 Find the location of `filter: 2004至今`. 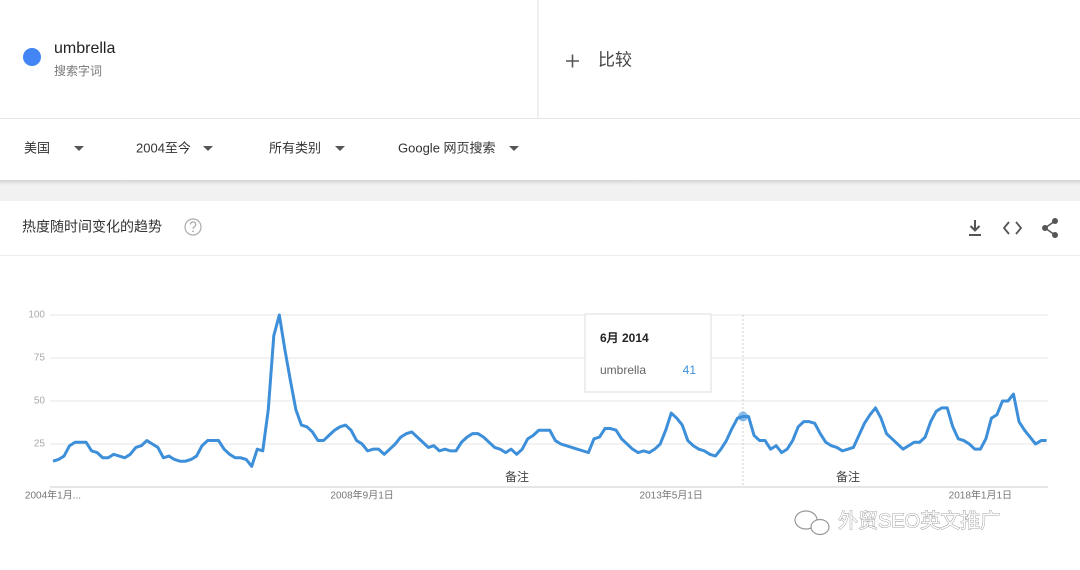

filter: 2004至今 is located at coordinates (174, 147).